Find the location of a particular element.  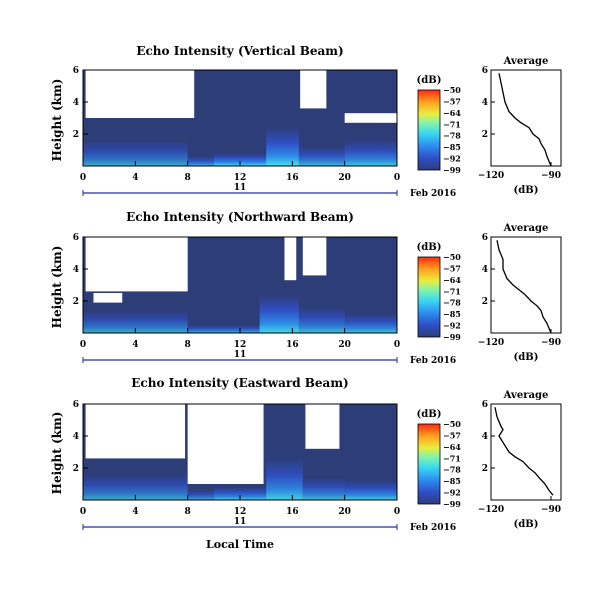

y-tick-label: 4 is located at coordinates (76, 103).